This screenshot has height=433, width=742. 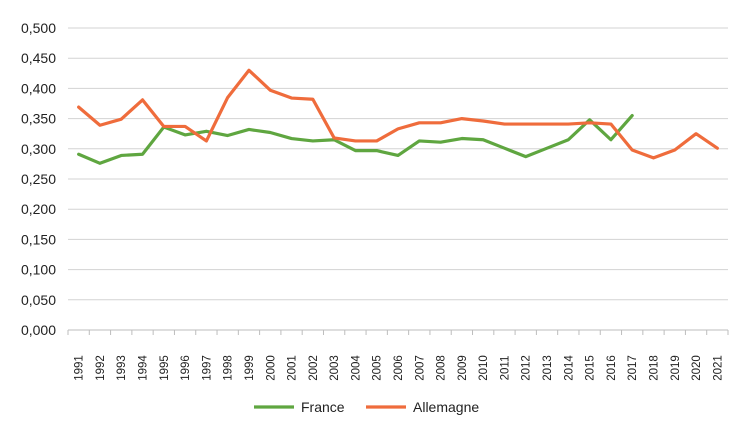 What do you see at coordinates (718, 368) in the screenshot?
I see `x-tick-label: 2021` at bounding box center [718, 368].